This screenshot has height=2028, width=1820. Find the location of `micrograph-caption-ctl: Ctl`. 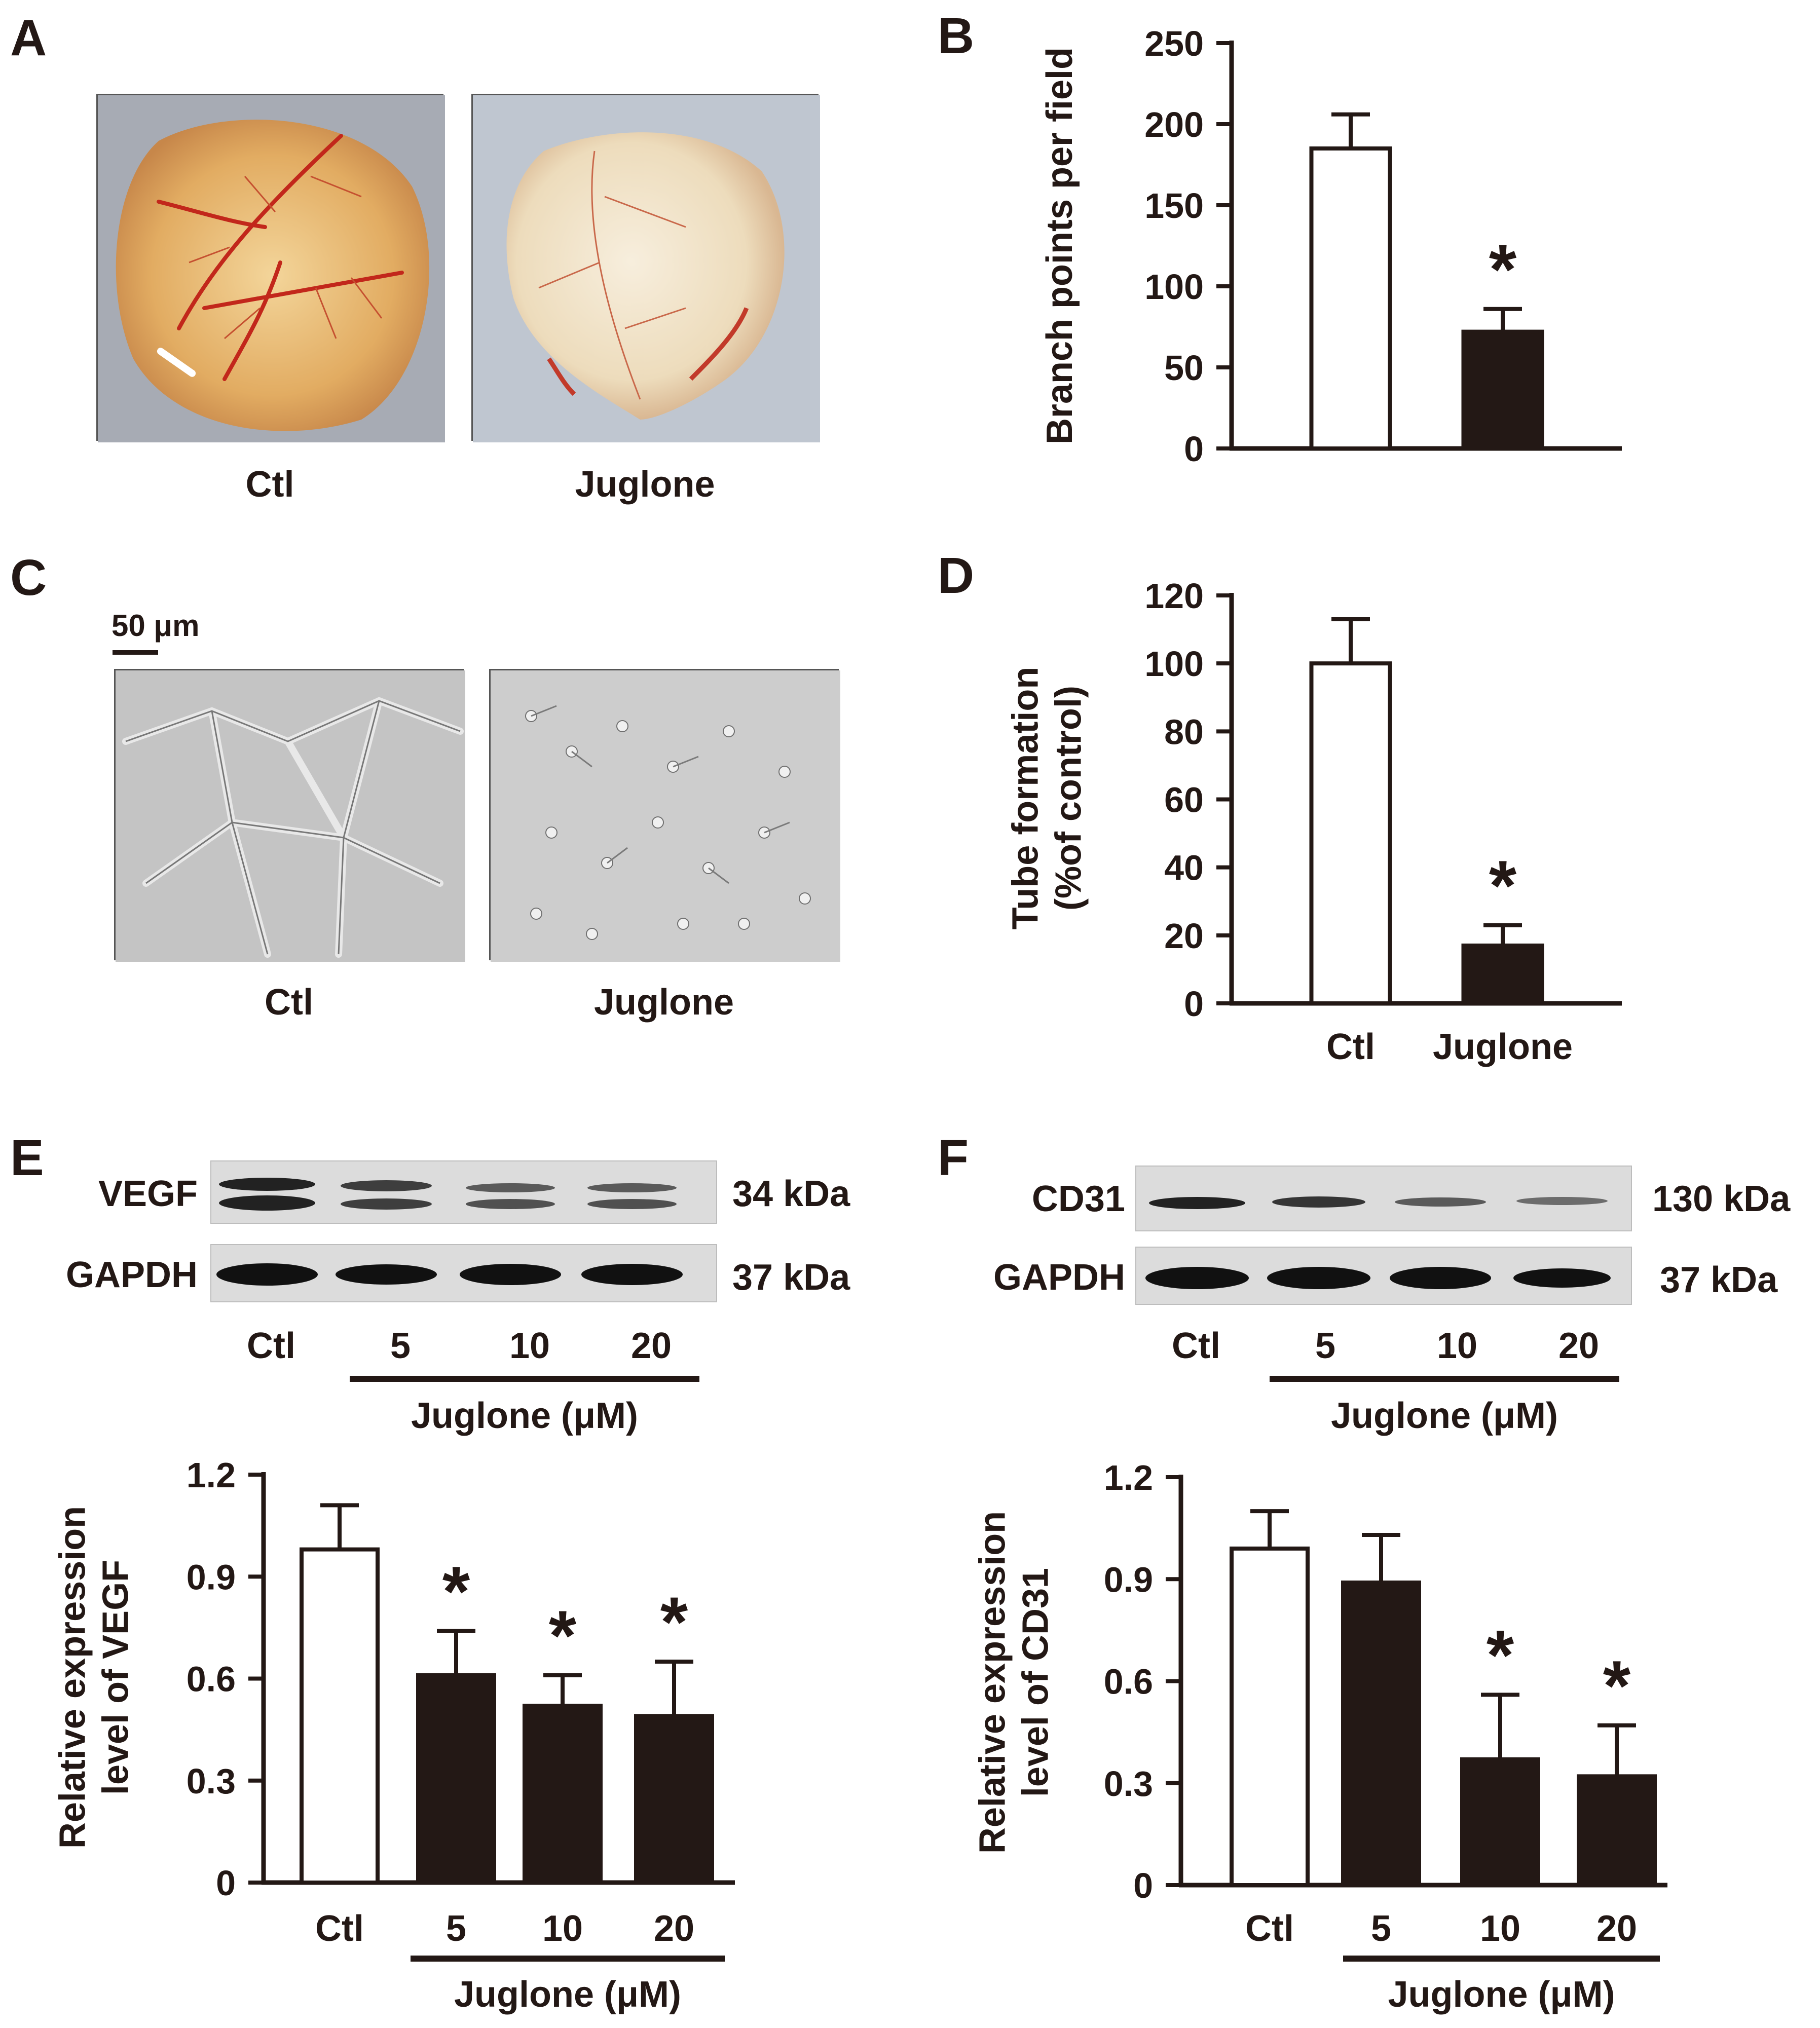

micrograph-caption-ctl: Ctl is located at coordinates (289, 1002).